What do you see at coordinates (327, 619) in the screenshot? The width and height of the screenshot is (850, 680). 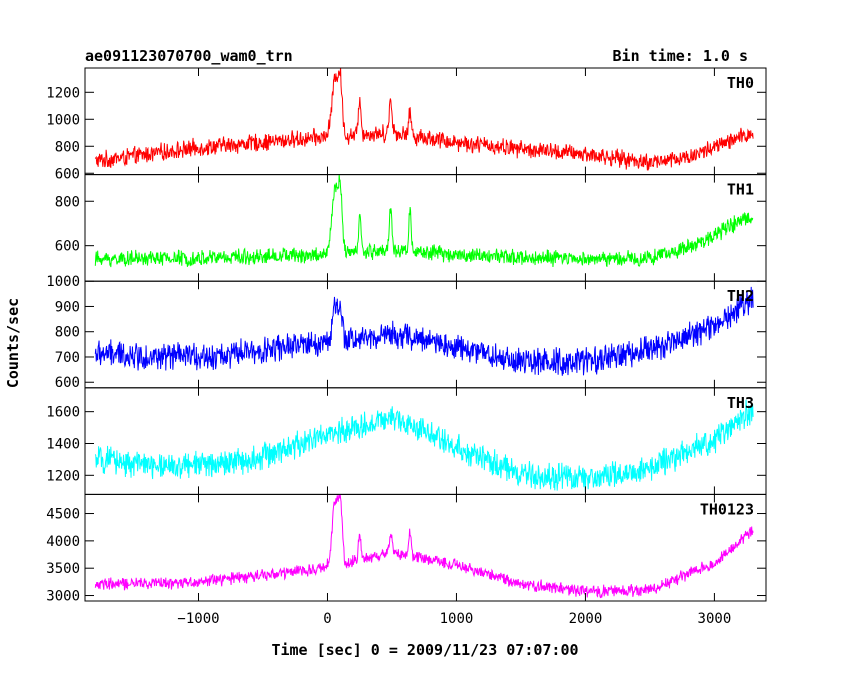 I see `x-tick-label: 0` at bounding box center [327, 619].